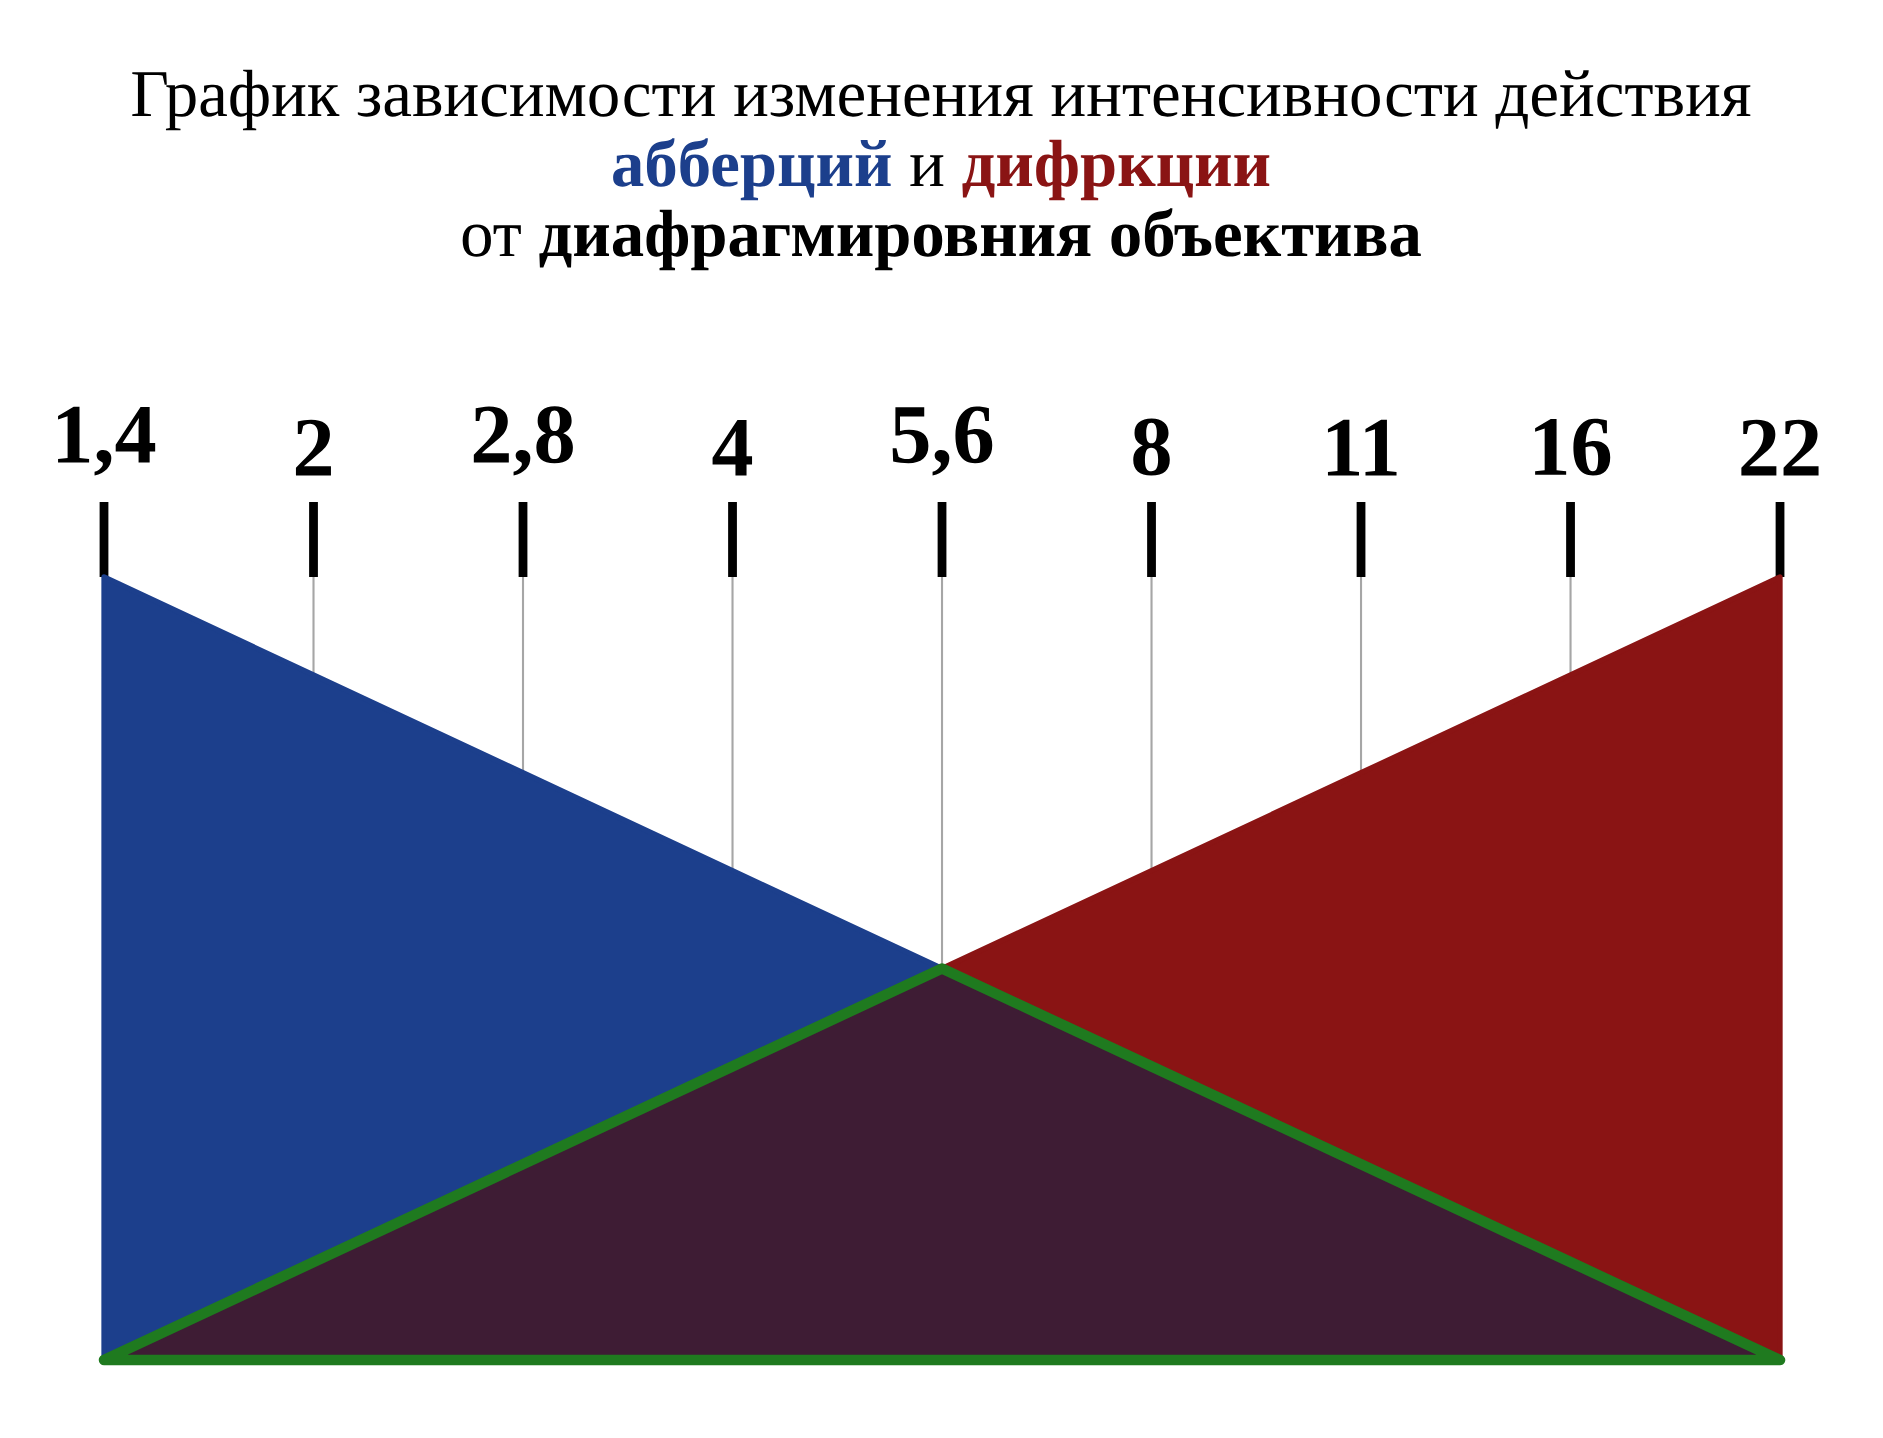 The height and width of the screenshot is (1438, 1883). Describe the element at coordinates (313, 447) in the screenshot. I see `x-tick-label: 2` at that location.